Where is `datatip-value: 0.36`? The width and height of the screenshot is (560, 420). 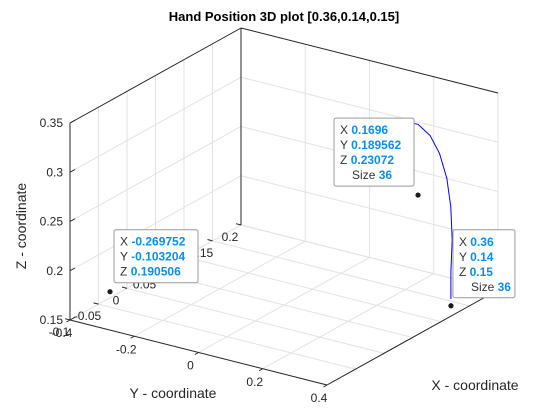 datatip-value: 0.36 is located at coordinates (482, 242).